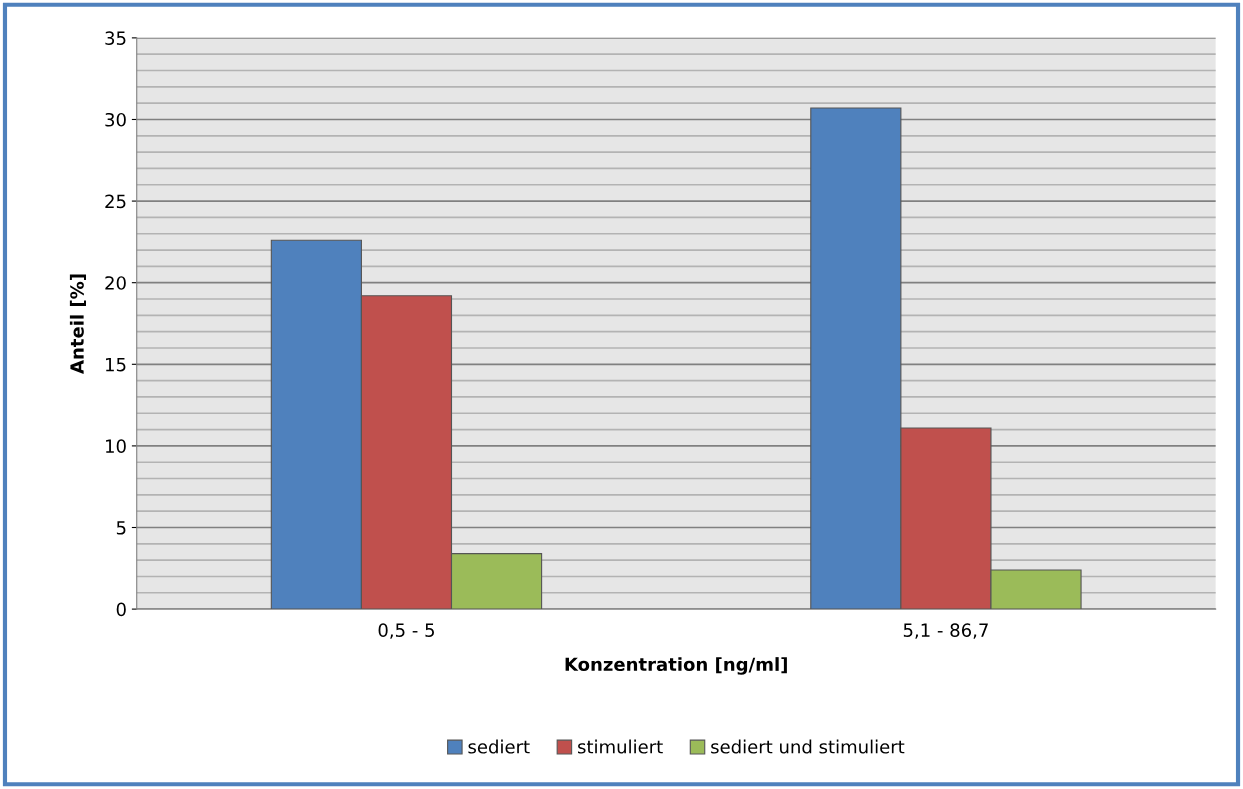 The width and height of the screenshot is (1243, 789). What do you see at coordinates (115, 119) in the screenshot?
I see `y-tick-label: 30` at bounding box center [115, 119].